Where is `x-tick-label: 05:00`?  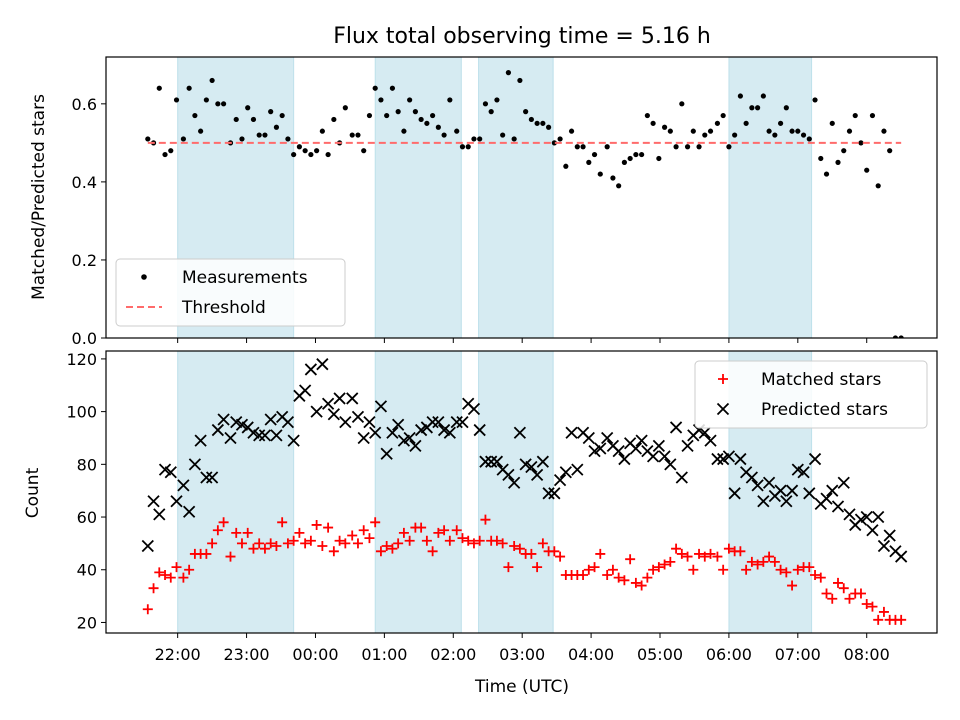
x-tick-label: 05:00 is located at coordinates (660, 654).